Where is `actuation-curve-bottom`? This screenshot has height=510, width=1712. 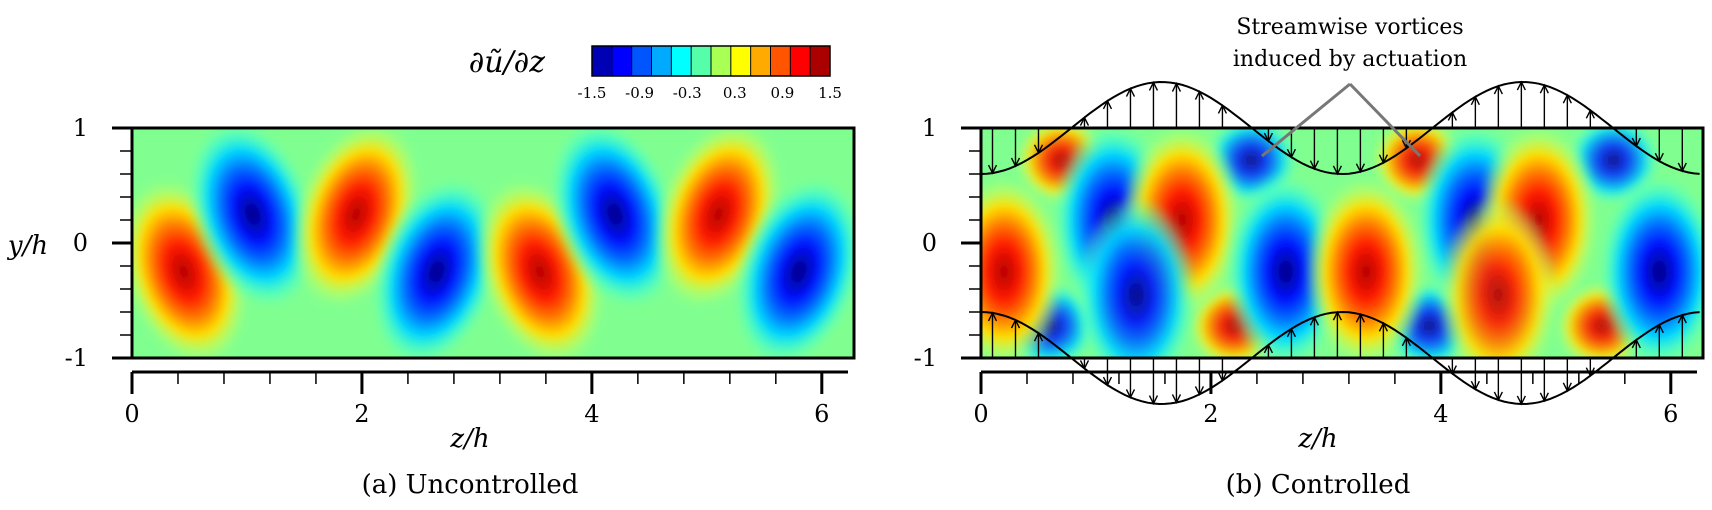 actuation-curve-bottom is located at coordinates (1340, 358).